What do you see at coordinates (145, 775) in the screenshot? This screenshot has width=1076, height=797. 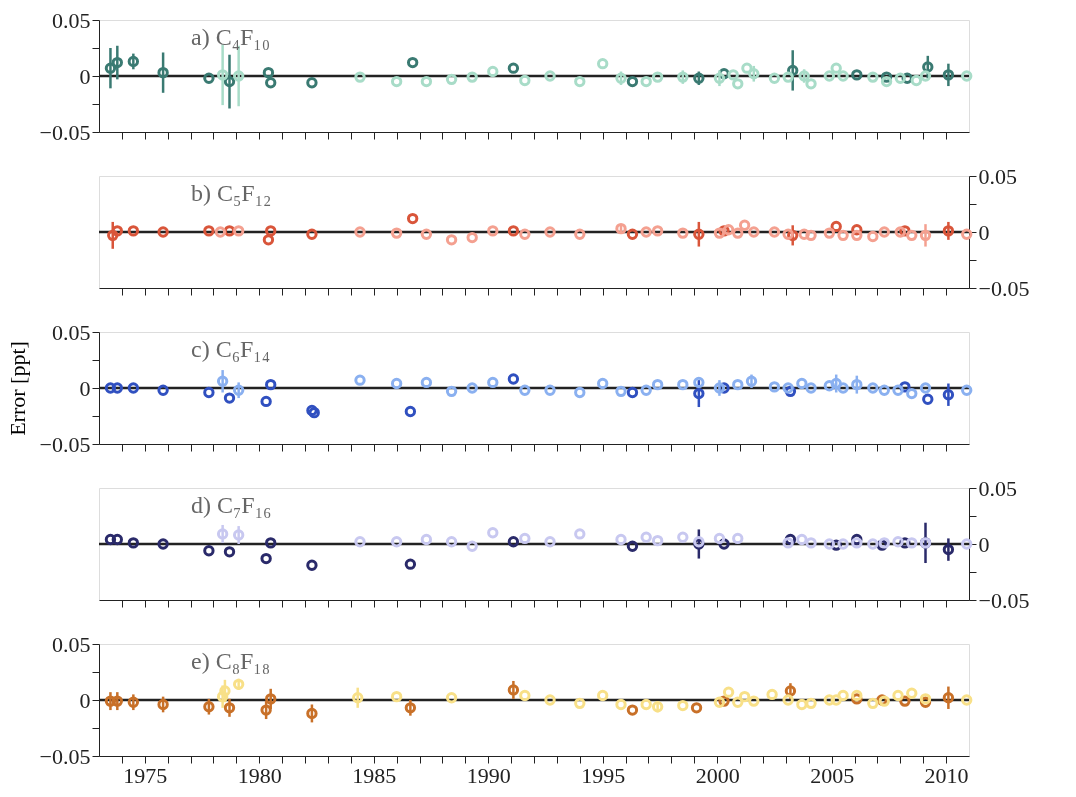 I see `x-tick-label: 1975` at bounding box center [145, 775].